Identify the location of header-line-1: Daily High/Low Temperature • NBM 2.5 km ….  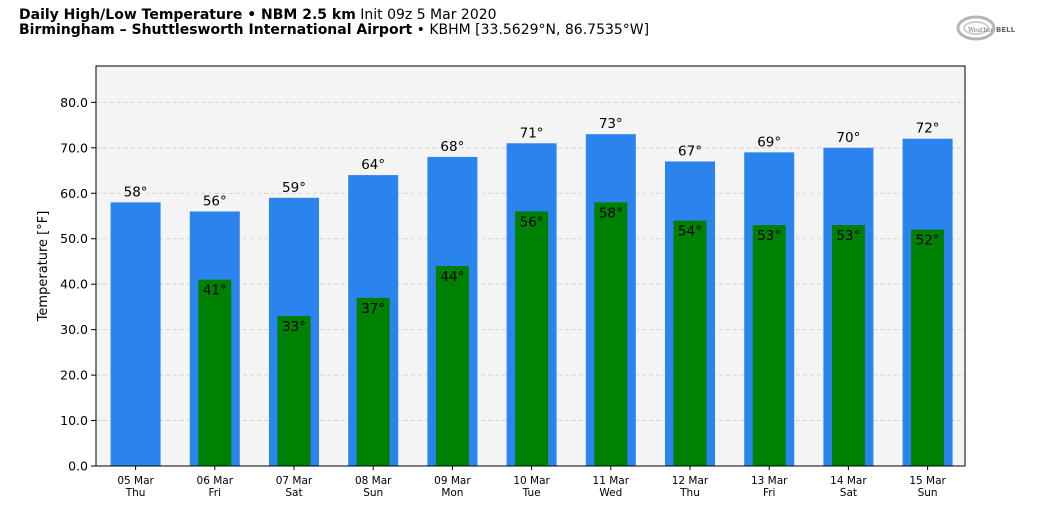
(334, 15).